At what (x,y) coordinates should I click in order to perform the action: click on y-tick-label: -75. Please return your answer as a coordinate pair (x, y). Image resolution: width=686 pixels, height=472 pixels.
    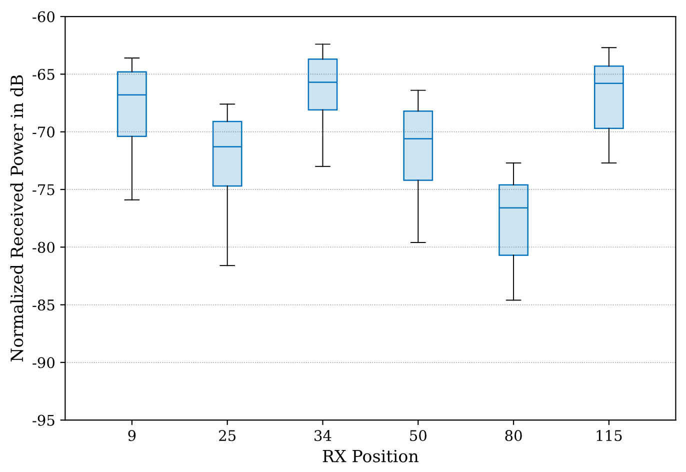
    Looking at the image, I should click on (43, 190).